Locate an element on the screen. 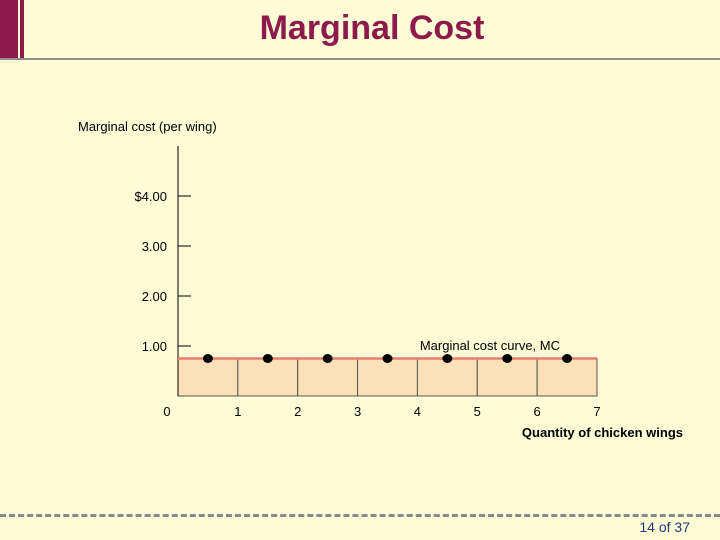 This screenshot has height=540, width=720. x-tick-label-3: 3 is located at coordinates (357, 411).